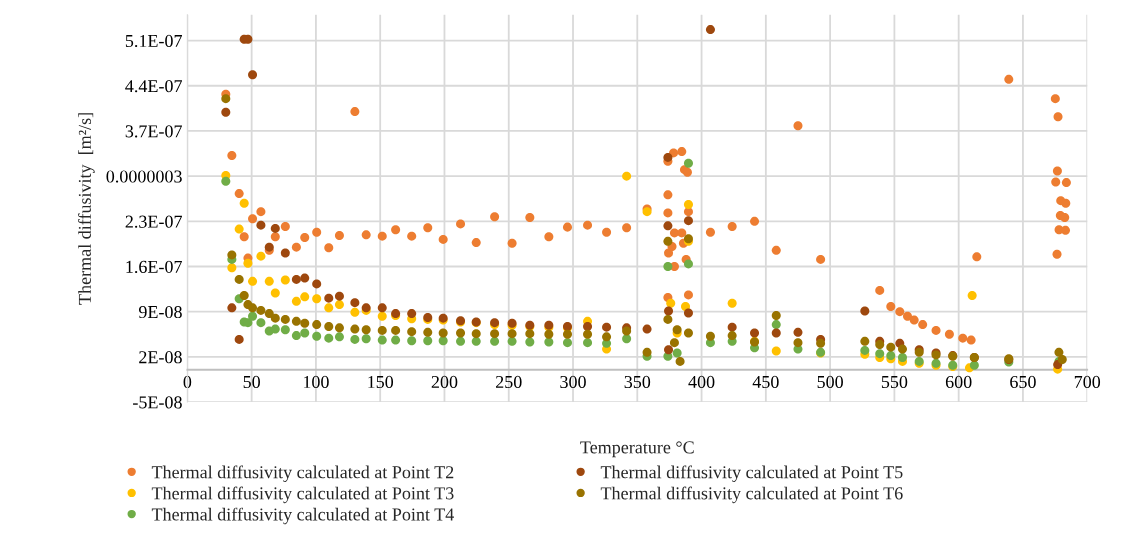  I want to click on y-tick-label: 2E-08, so click(160, 357).